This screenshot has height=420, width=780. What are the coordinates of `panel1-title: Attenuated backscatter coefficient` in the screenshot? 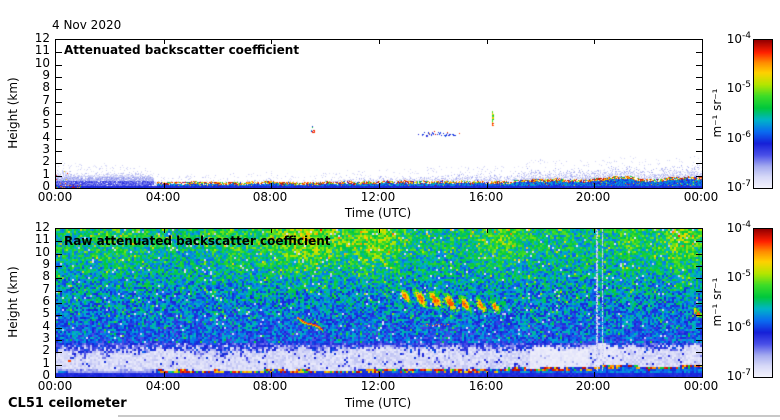 It's located at (182, 50).